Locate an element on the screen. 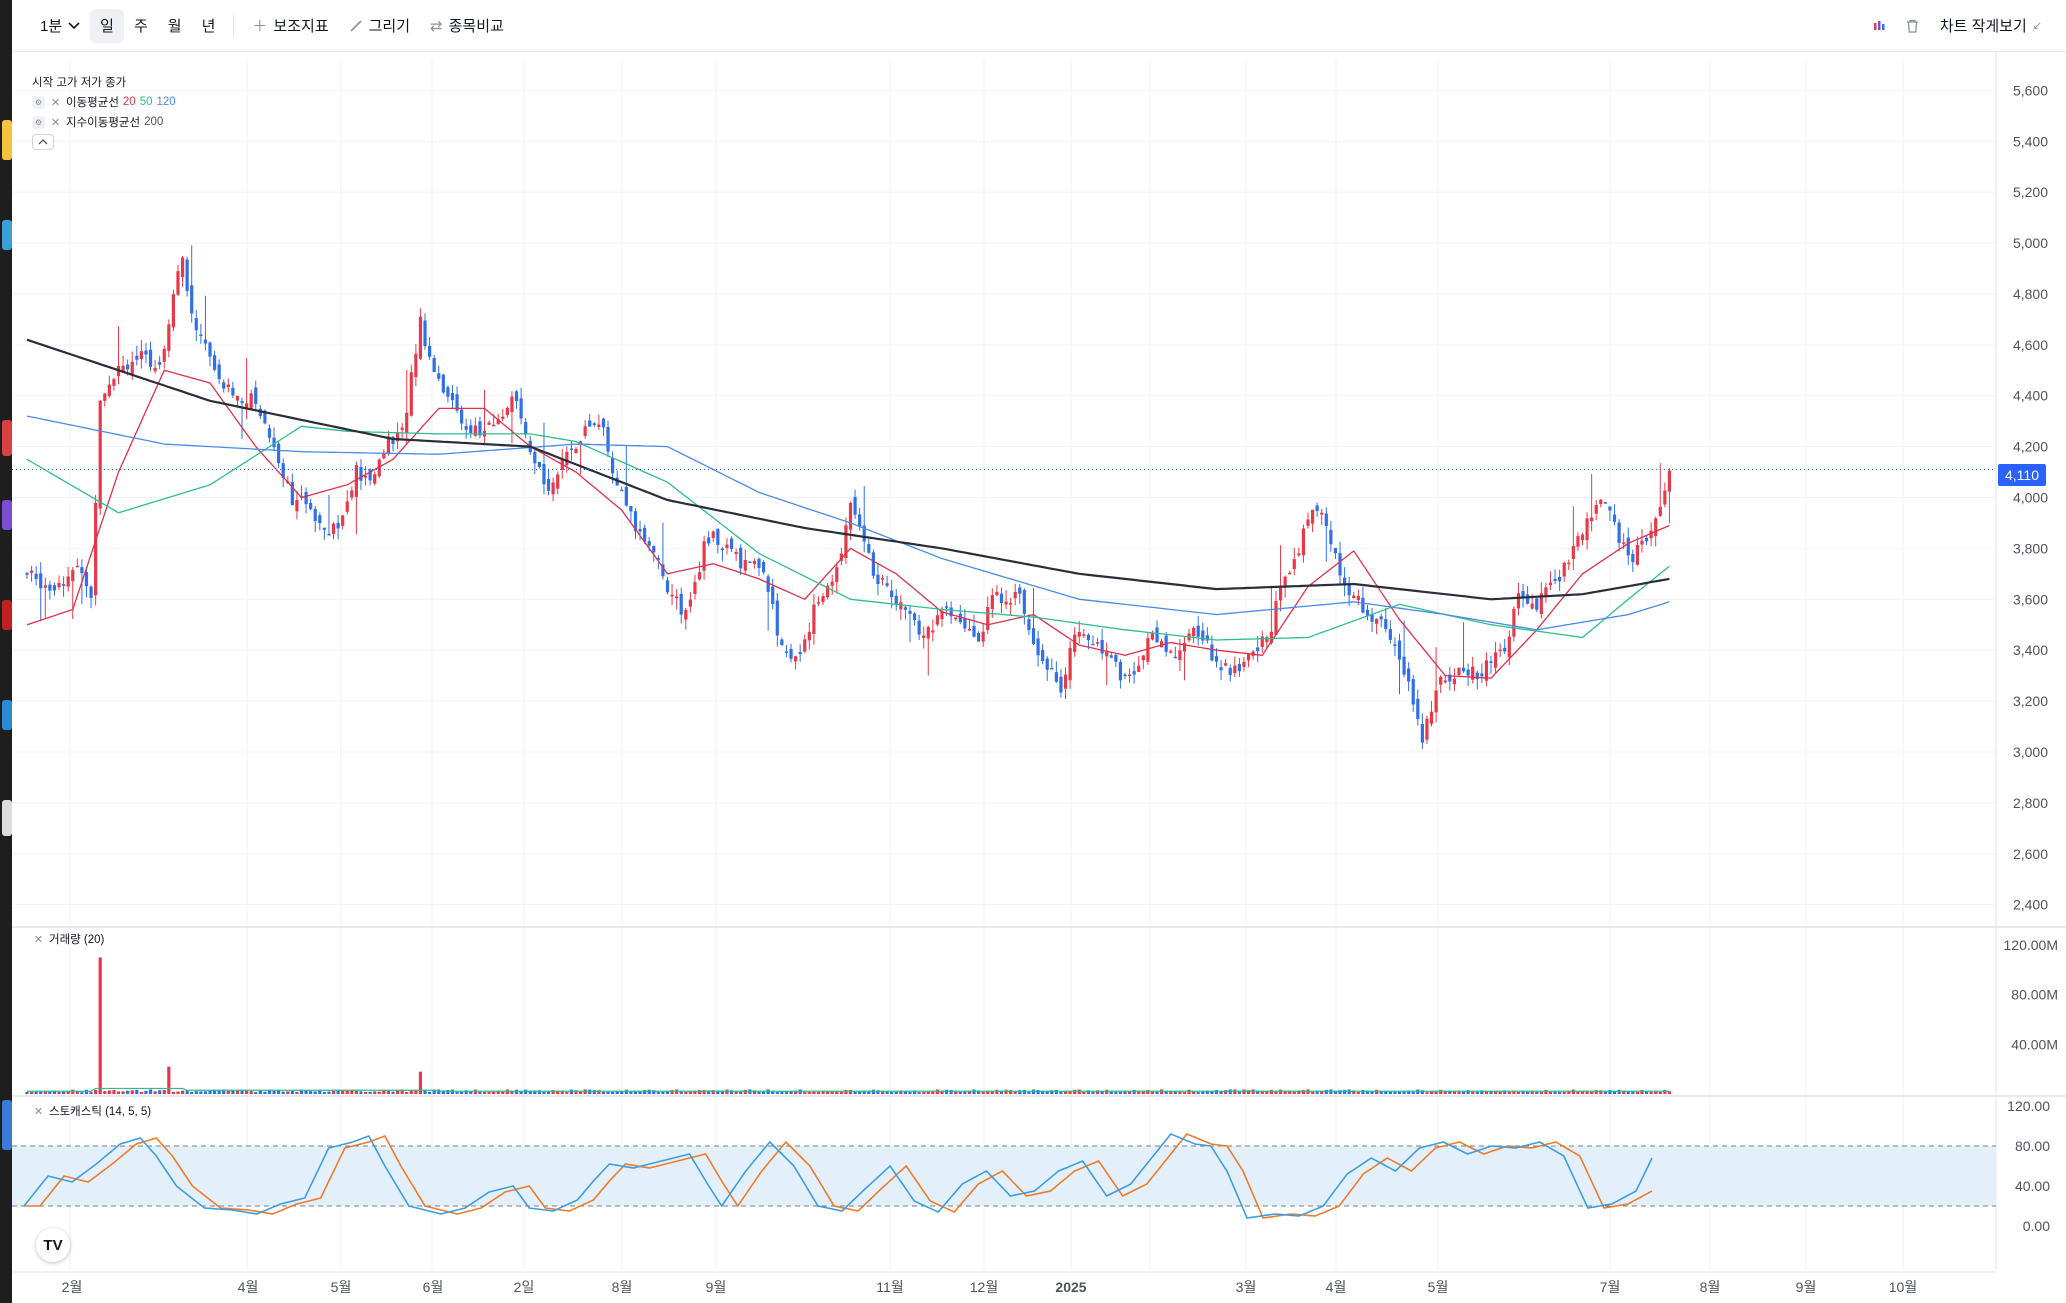 Image resolution: width=2066 pixels, height=1303 pixels. compare-button: ⇄ 종목비교 is located at coordinates (467, 26).